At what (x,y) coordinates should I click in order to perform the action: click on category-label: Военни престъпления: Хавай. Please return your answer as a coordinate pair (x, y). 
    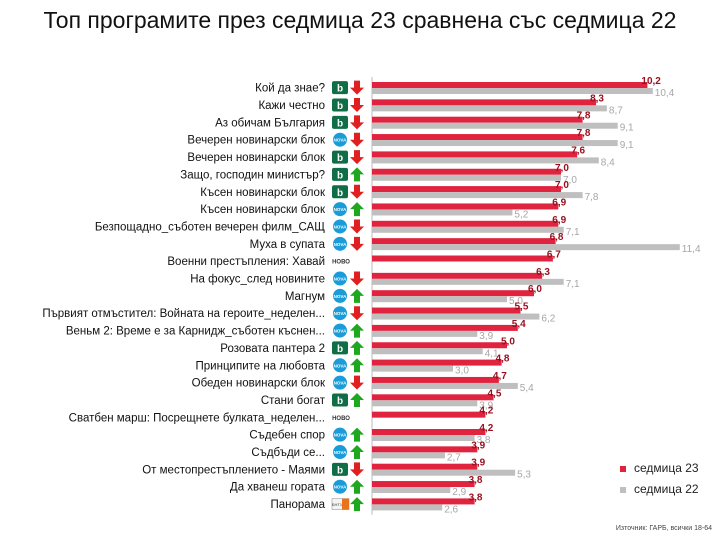
    Looking at the image, I should click on (246, 262).